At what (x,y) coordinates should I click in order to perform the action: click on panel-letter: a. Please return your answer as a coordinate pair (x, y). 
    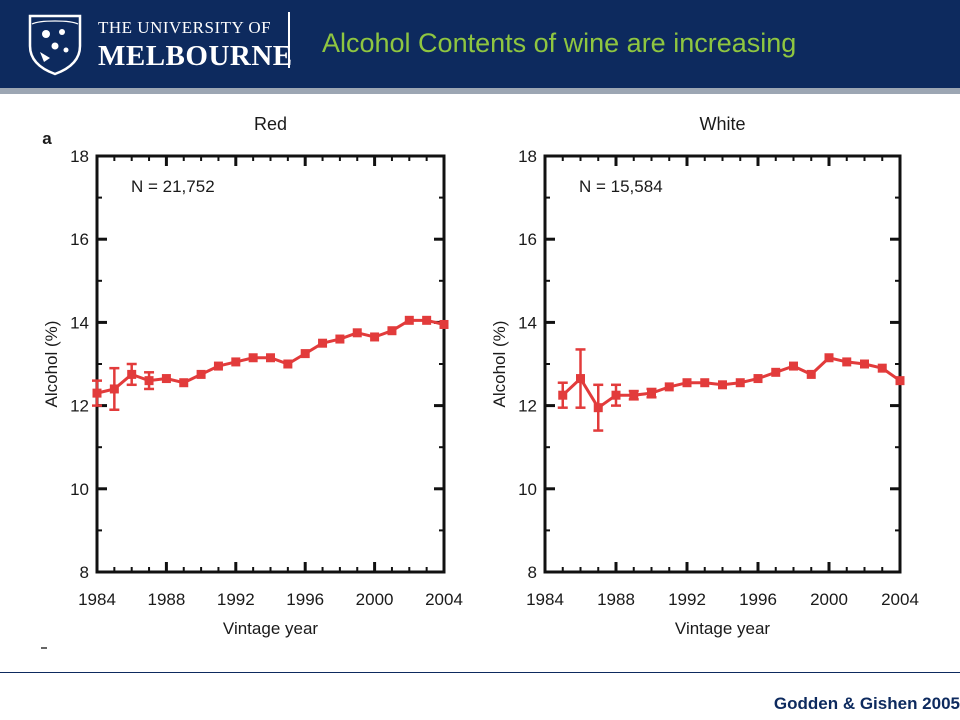
    Looking at the image, I should click on (47, 138).